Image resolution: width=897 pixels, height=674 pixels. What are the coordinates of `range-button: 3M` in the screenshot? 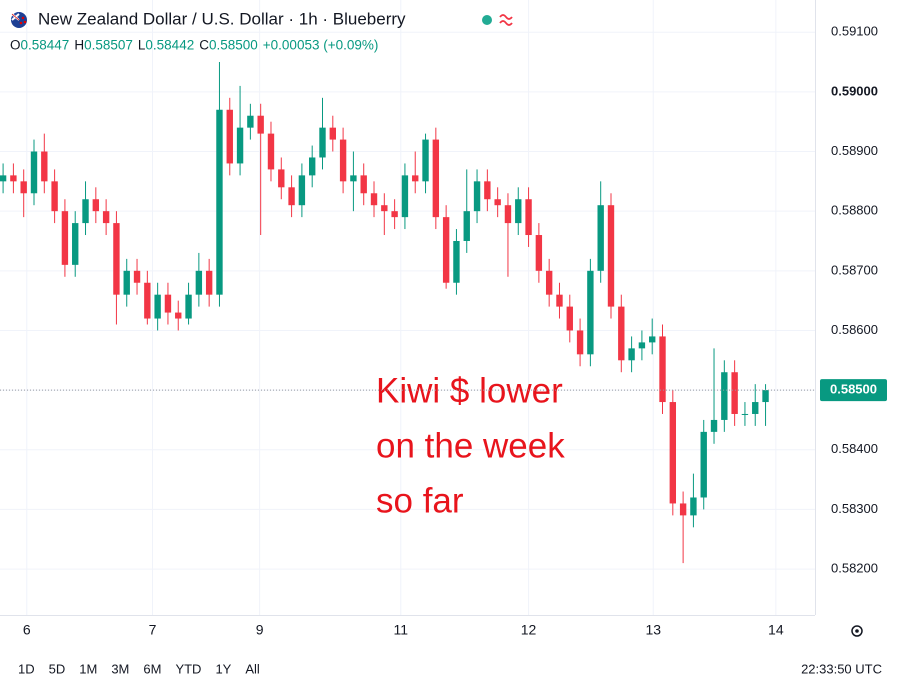 It's located at (120, 667).